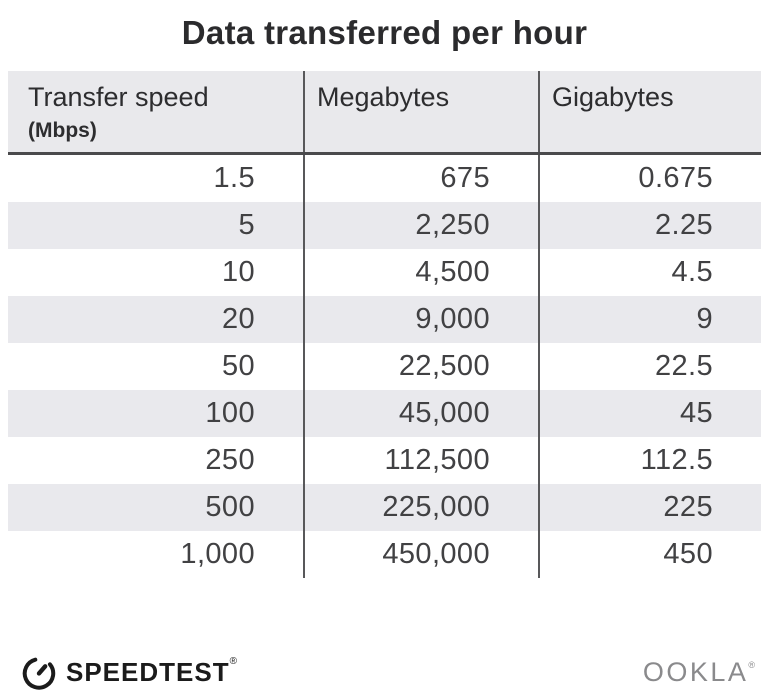 The height and width of the screenshot is (698, 769). I want to click on cell-megabytes: 225,000, so click(420, 507).